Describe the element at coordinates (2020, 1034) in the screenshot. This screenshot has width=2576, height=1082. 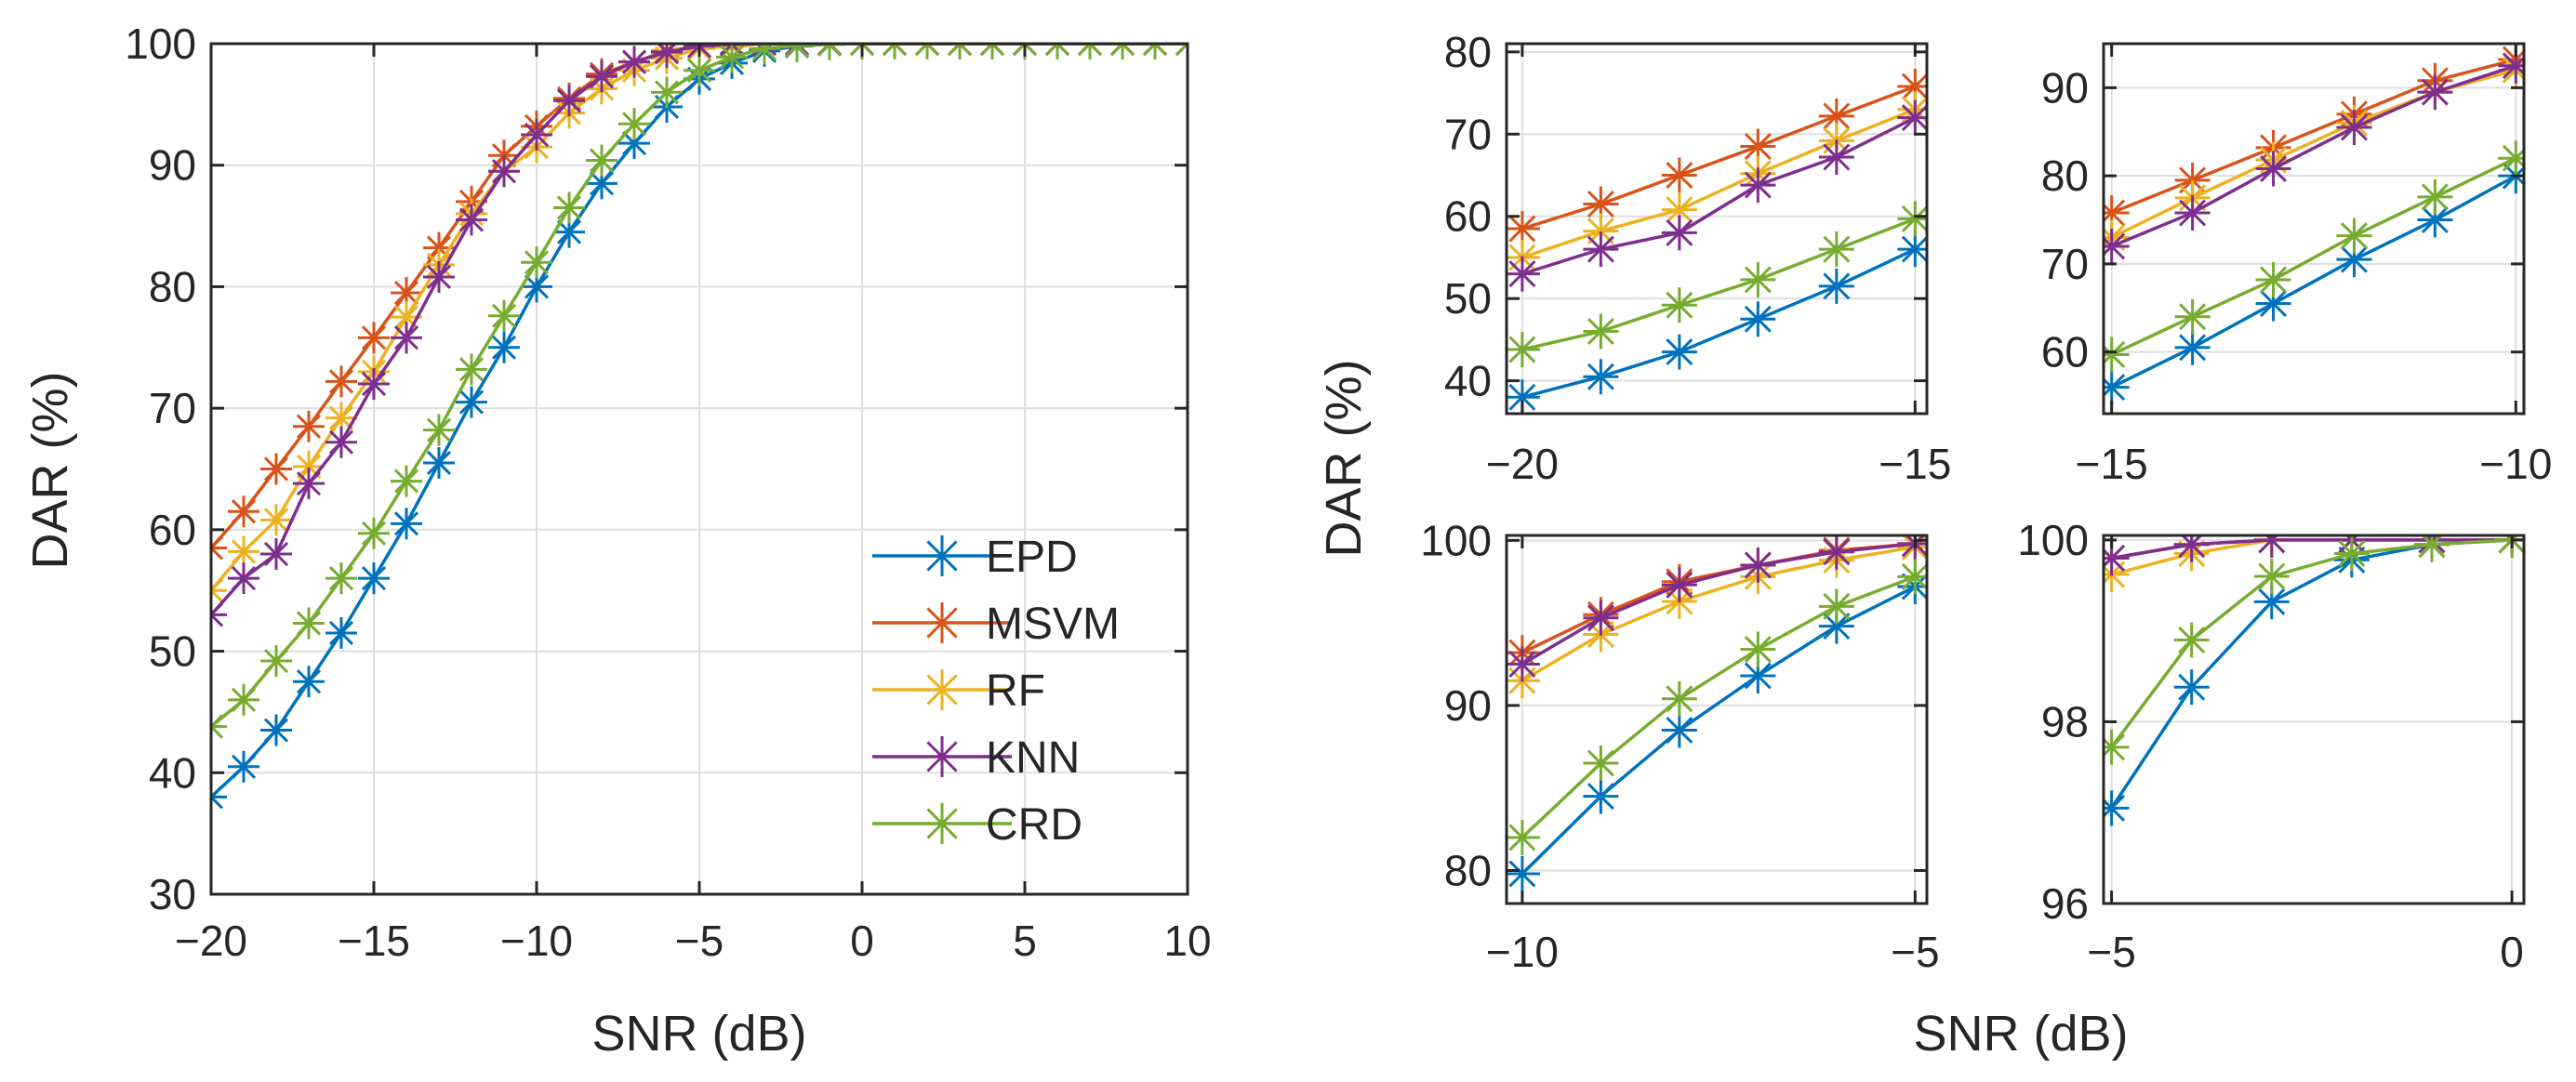
I see `inset-x-axis-label: SNR (dB)` at that location.